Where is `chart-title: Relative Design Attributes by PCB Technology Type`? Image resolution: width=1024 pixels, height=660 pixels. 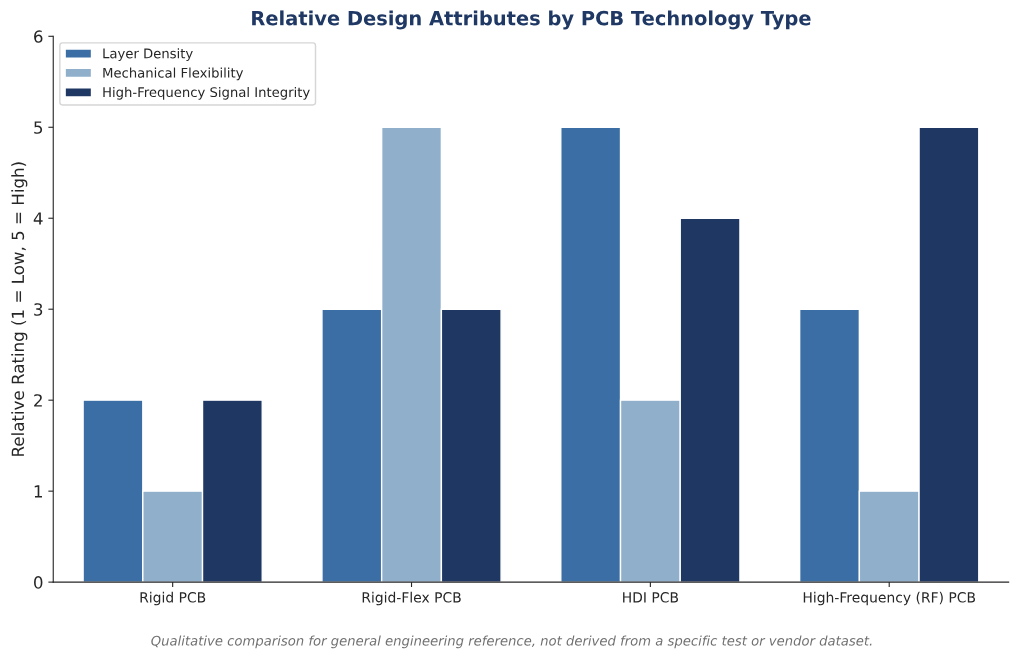 chart-title: Relative Design Attributes by PCB Technology Type is located at coordinates (531, 20).